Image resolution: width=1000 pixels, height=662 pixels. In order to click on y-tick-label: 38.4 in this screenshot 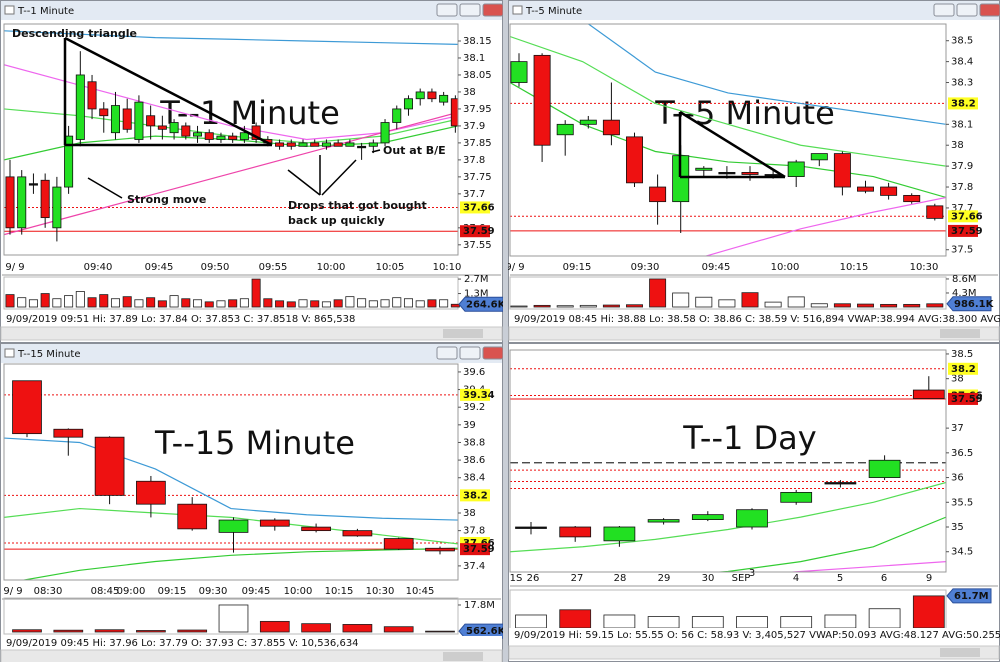, I will do `click(474, 478)`.